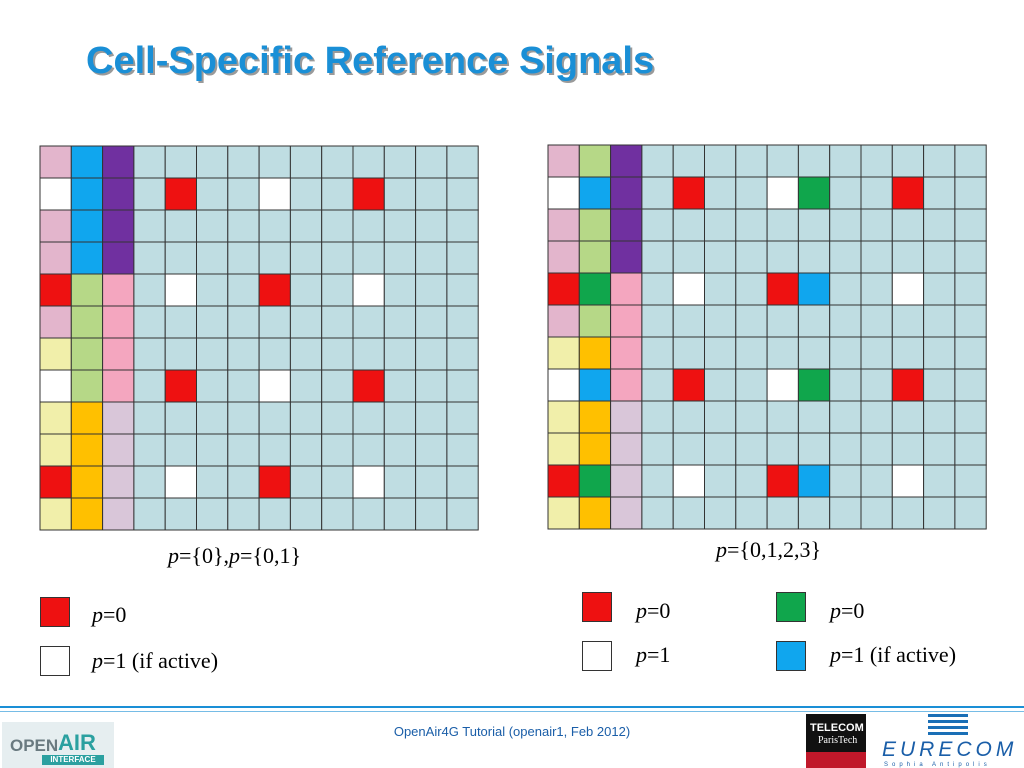 The width and height of the screenshot is (1024, 768). What do you see at coordinates (58, 745) in the screenshot?
I see `openairinterface-logo: OPEN AIR INTERFACE` at bounding box center [58, 745].